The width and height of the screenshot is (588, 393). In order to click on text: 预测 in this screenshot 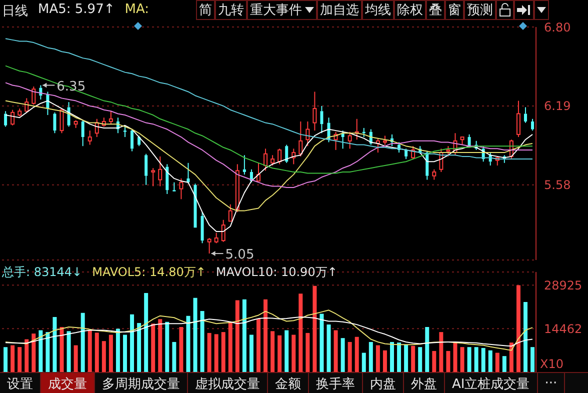, I will do `click(480, 10)`.